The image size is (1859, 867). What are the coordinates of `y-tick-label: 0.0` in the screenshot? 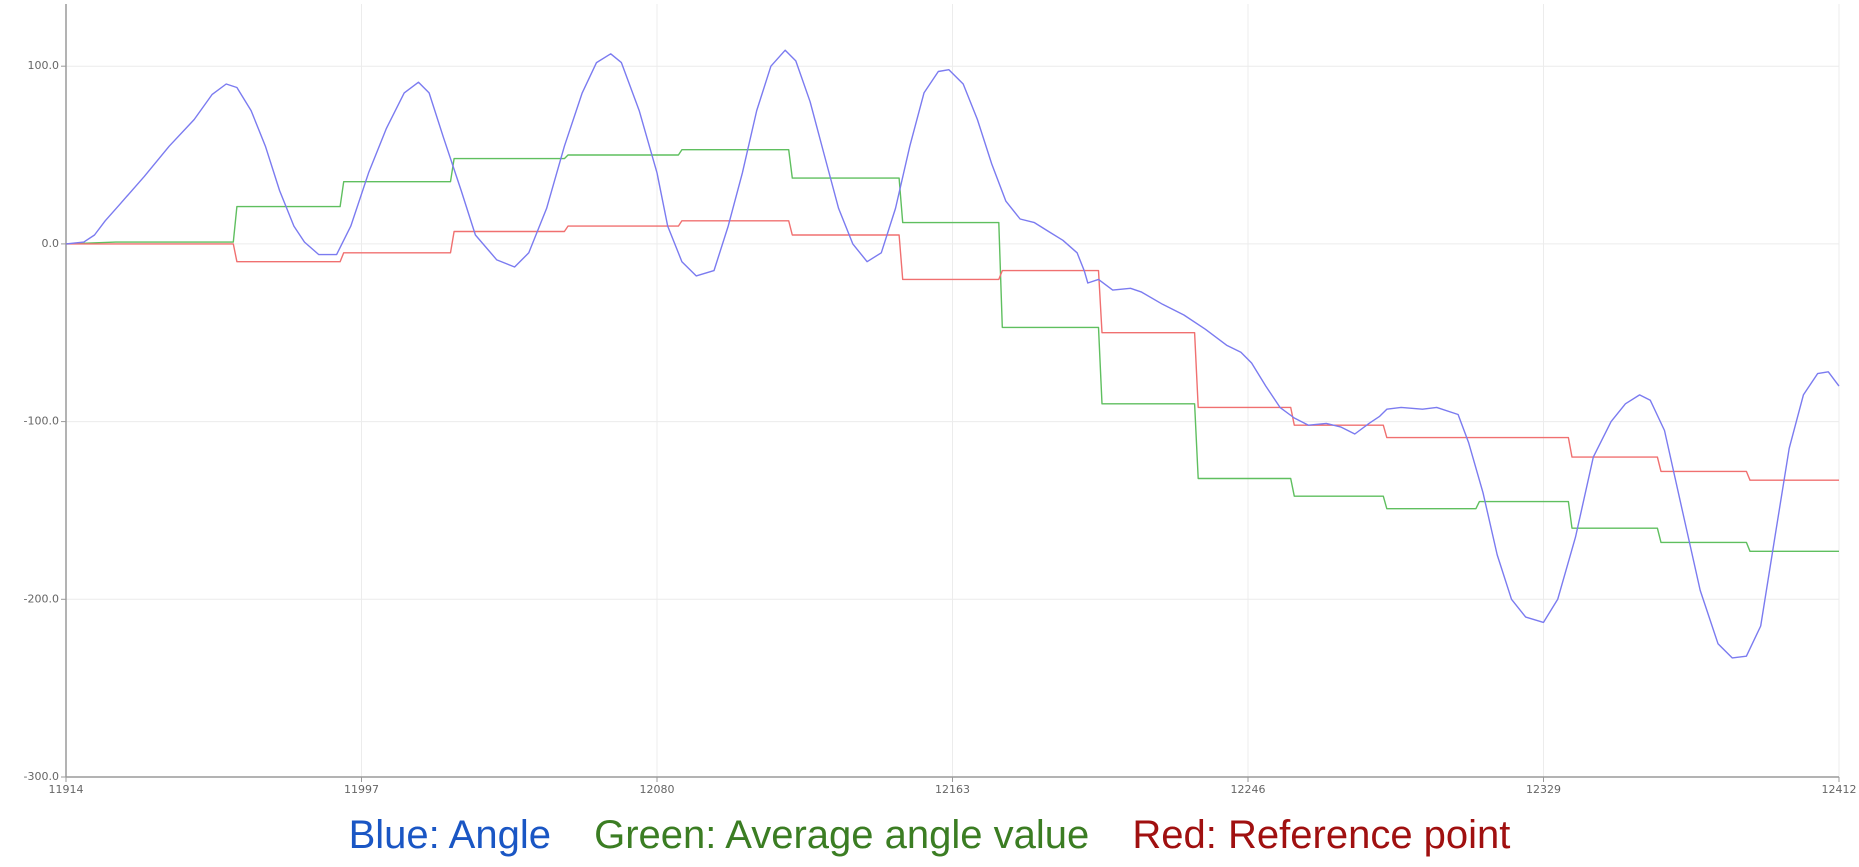 It's located at (51, 243).